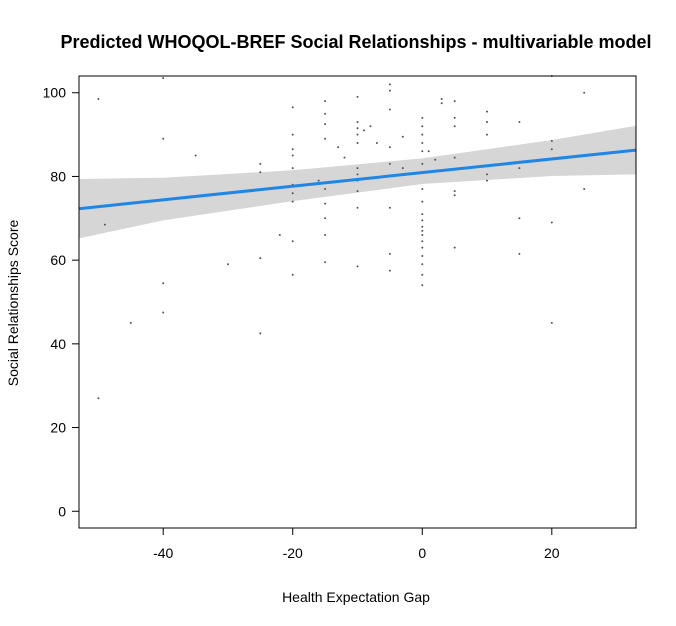 This screenshot has height=626, width=676. Describe the element at coordinates (552, 553) in the screenshot. I see `x-tick-label: 20` at that location.